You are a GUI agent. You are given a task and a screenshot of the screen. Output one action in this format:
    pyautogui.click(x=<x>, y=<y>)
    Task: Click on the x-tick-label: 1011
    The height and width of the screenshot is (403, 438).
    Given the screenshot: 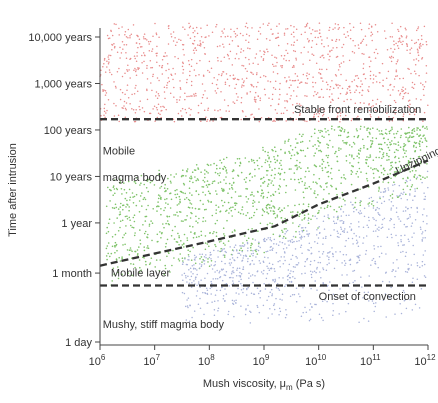 What is the action you would take?
    pyautogui.click(x=370, y=360)
    